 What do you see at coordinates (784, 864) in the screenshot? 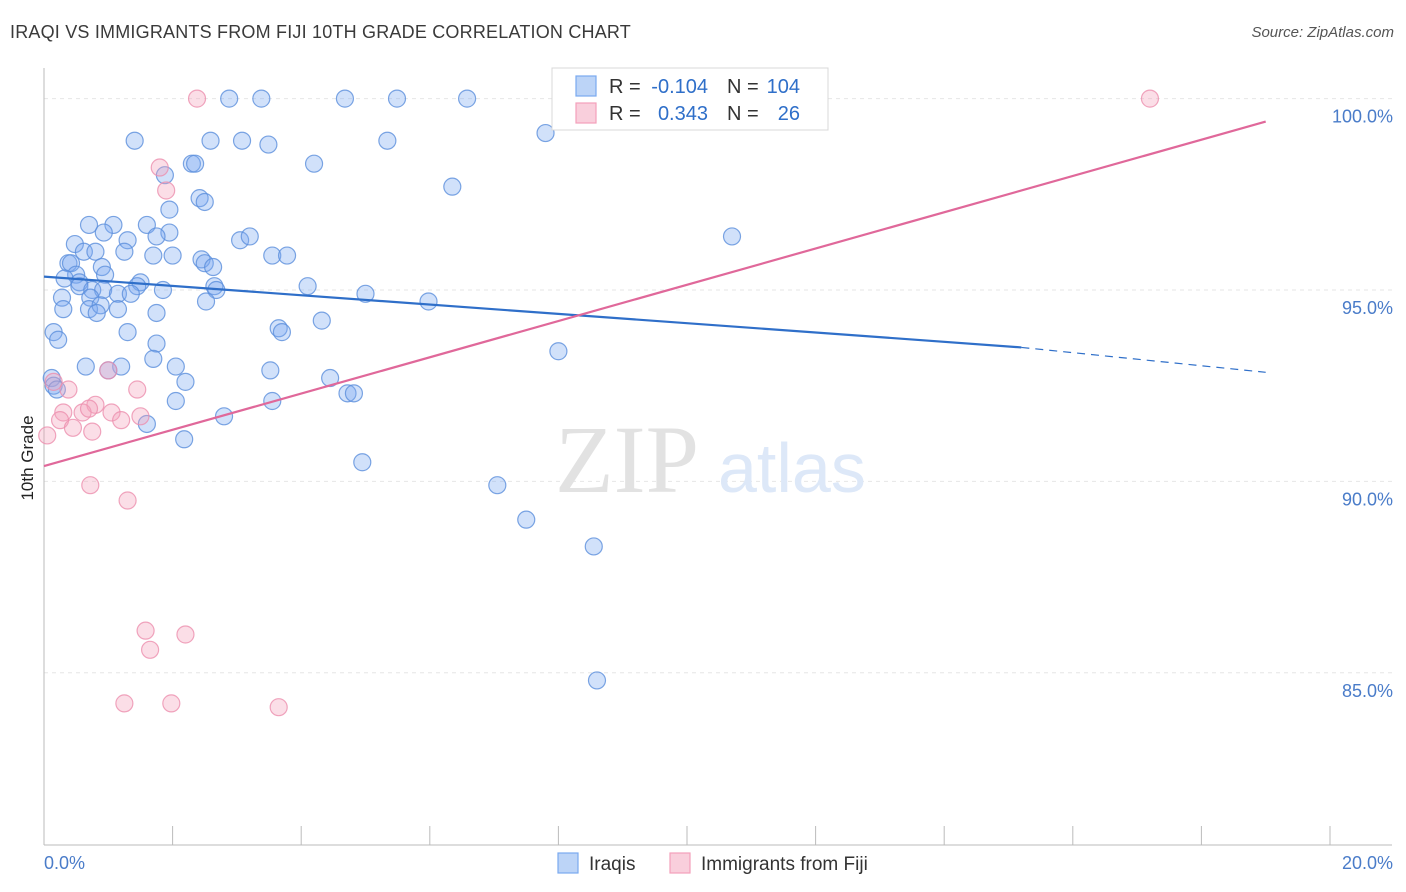
I see `legend-bottom-label: Immigrants from Fiji` at bounding box center [784, 864].